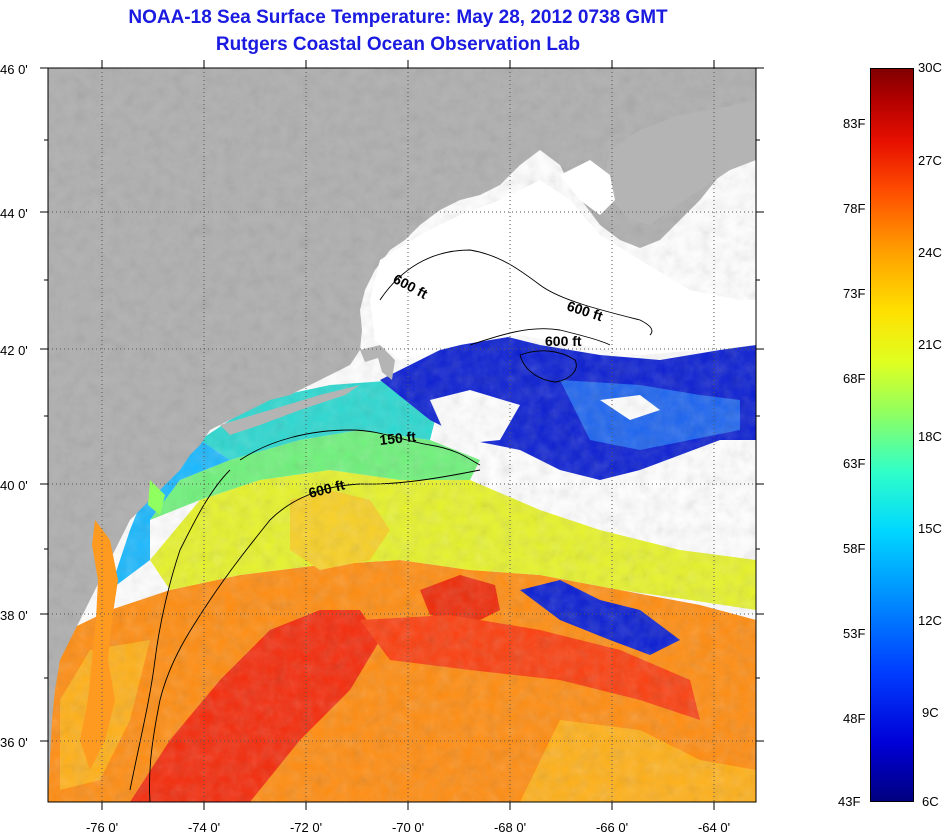 The height and width of the screenshot is (840, 944). I want to click on map-subtitle: Rutgers Coastal Ocean Observation Lab, so click(398, 44).